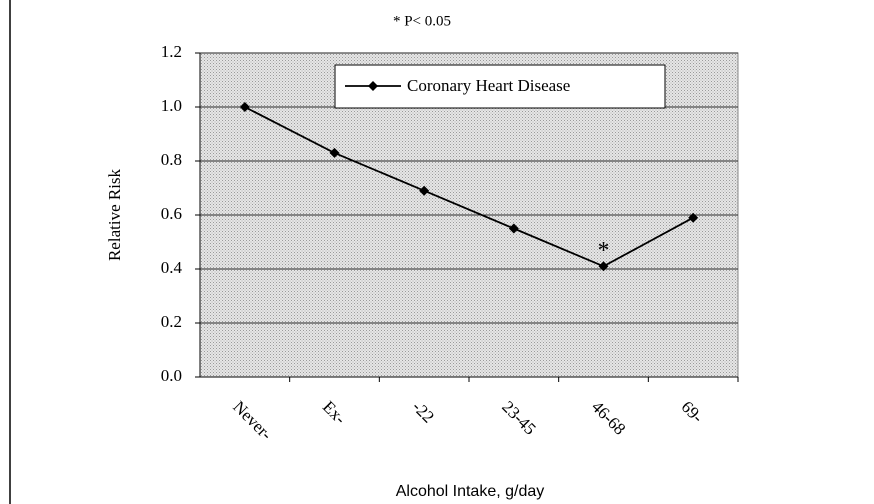  What do you see at coordinates (608, 417) in the screenshot?
I see `x-tick-label: 46-68` at bounding box center [608, 417].